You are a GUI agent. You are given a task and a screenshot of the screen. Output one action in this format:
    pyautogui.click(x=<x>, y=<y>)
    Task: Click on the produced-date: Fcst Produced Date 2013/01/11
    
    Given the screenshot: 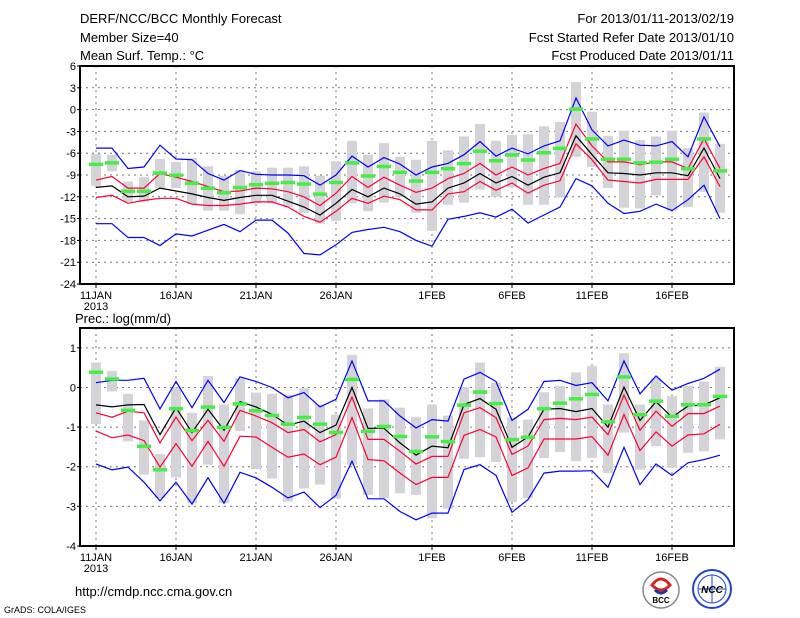 What is the action you would take?
    pyautogui.click(x=642, y=55)
    